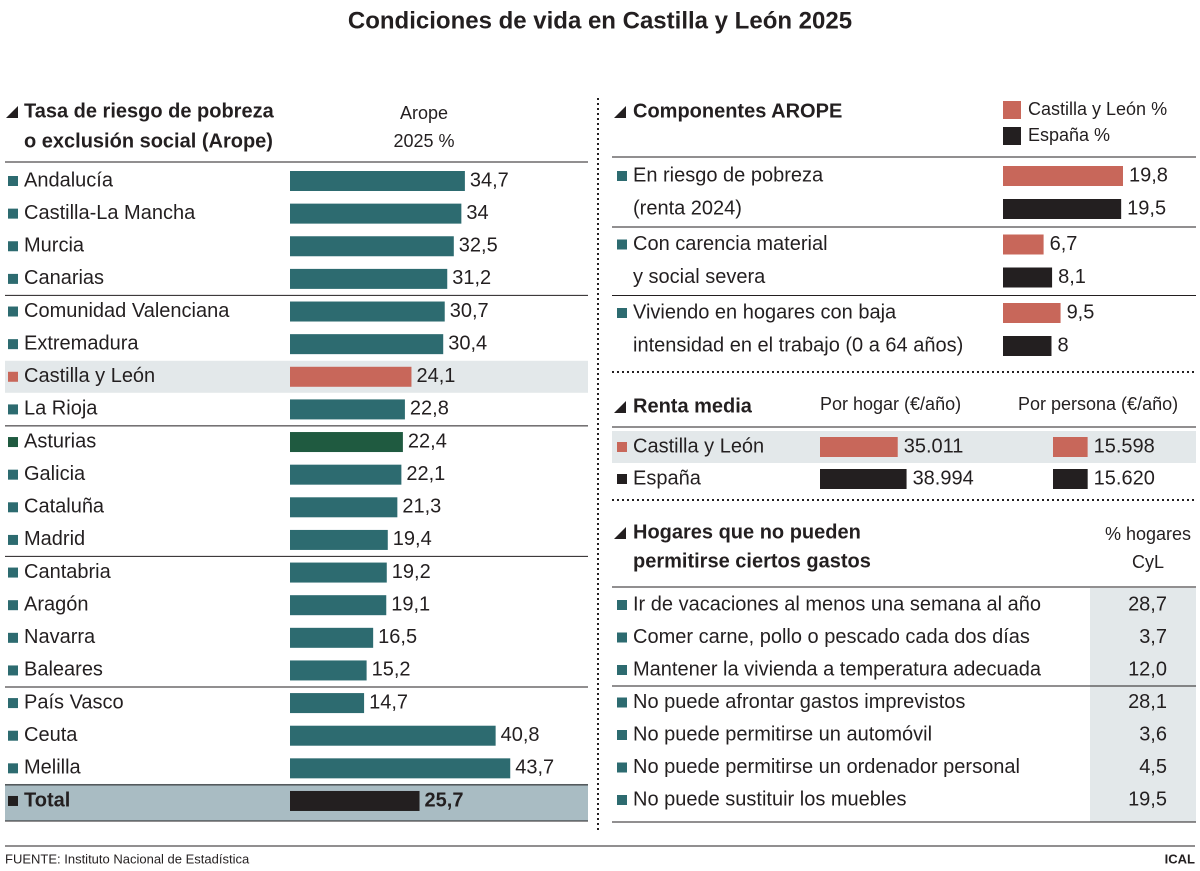 This screenshot has width=1200, height=871. What do you see at coordinates (1148, 175) in the screenshot?
I see `value-label: 19,8` at bounding box center [1148, 175].